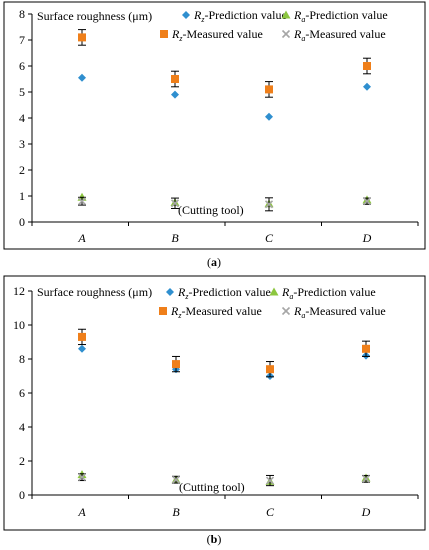 This screenshot has height=550, width=429. What do you see at coordinates (22, 40) in the screenshot?
I see `y-tick-label: 7` at bounding box center [22, 40].